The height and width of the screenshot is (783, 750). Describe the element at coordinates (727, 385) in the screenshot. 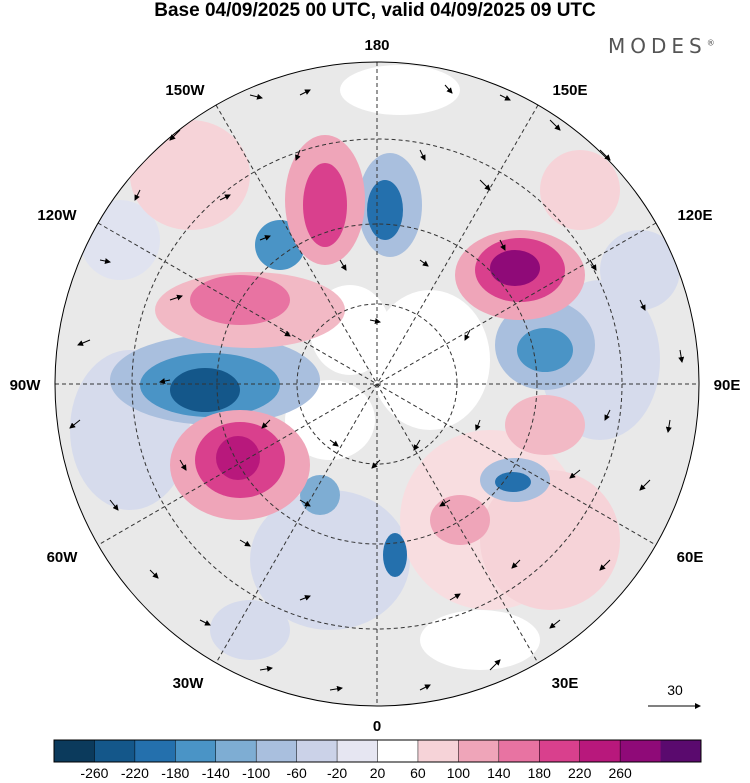

I see `lon-label-90e: 90E` at that location.